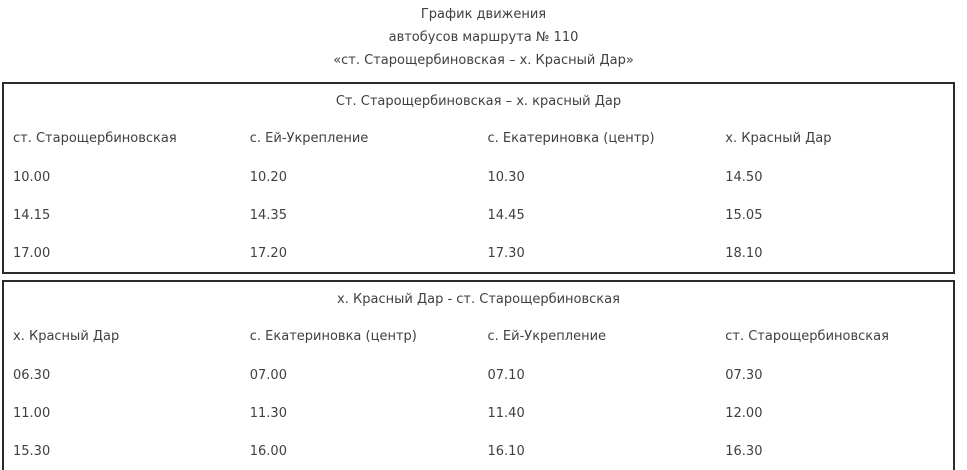 The image size is (967, 470). What do you see at coordinates (506, 215) in the screenshot?
I see `time-cell: 14.45` at bounding box center [506, 215].